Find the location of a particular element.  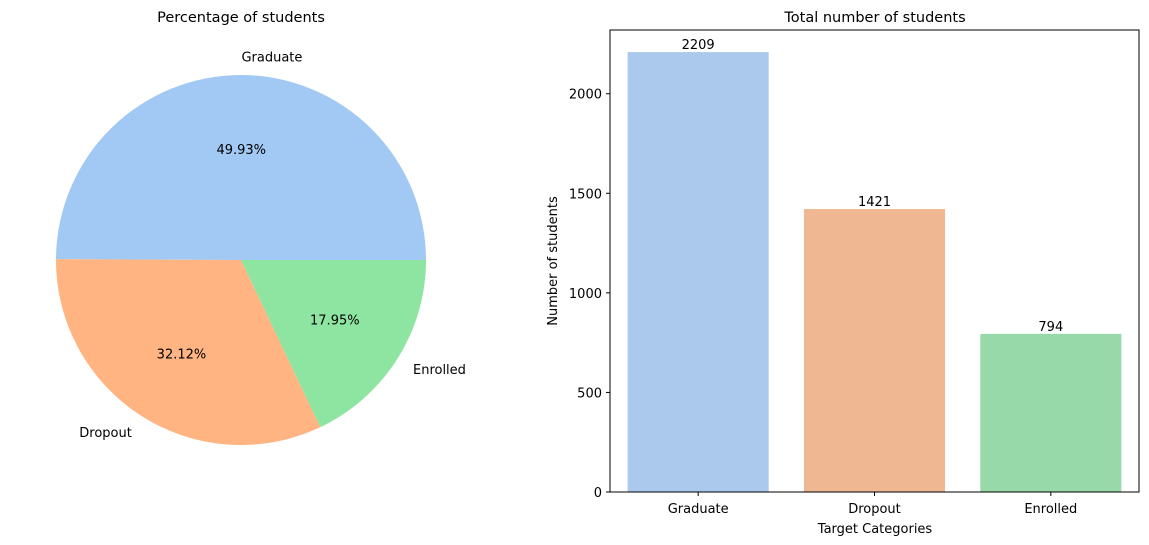

bar-value-label-enrolled: 794 is located at coordinates (1050, 327).